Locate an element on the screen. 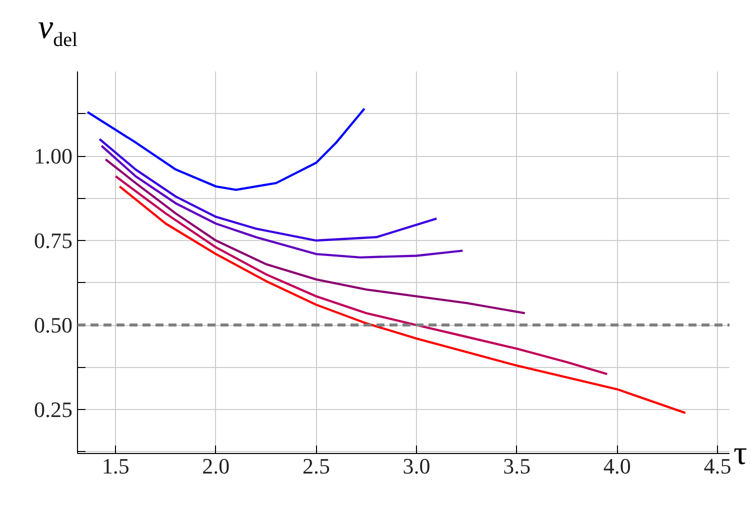 The width and height of the screenshot is (750, 511). y-tick-label: 0.25 is located at coordinates (53, 409).